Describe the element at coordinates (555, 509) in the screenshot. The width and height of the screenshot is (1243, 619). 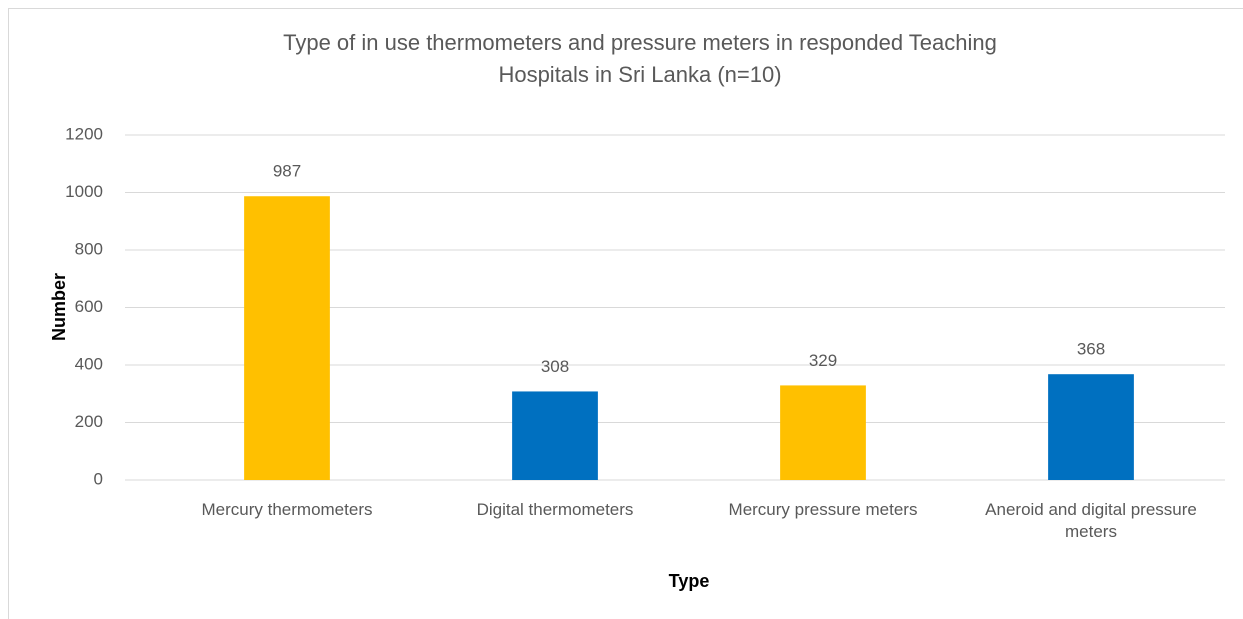
I see `x-tick-label: Digital thermometers` at that location.